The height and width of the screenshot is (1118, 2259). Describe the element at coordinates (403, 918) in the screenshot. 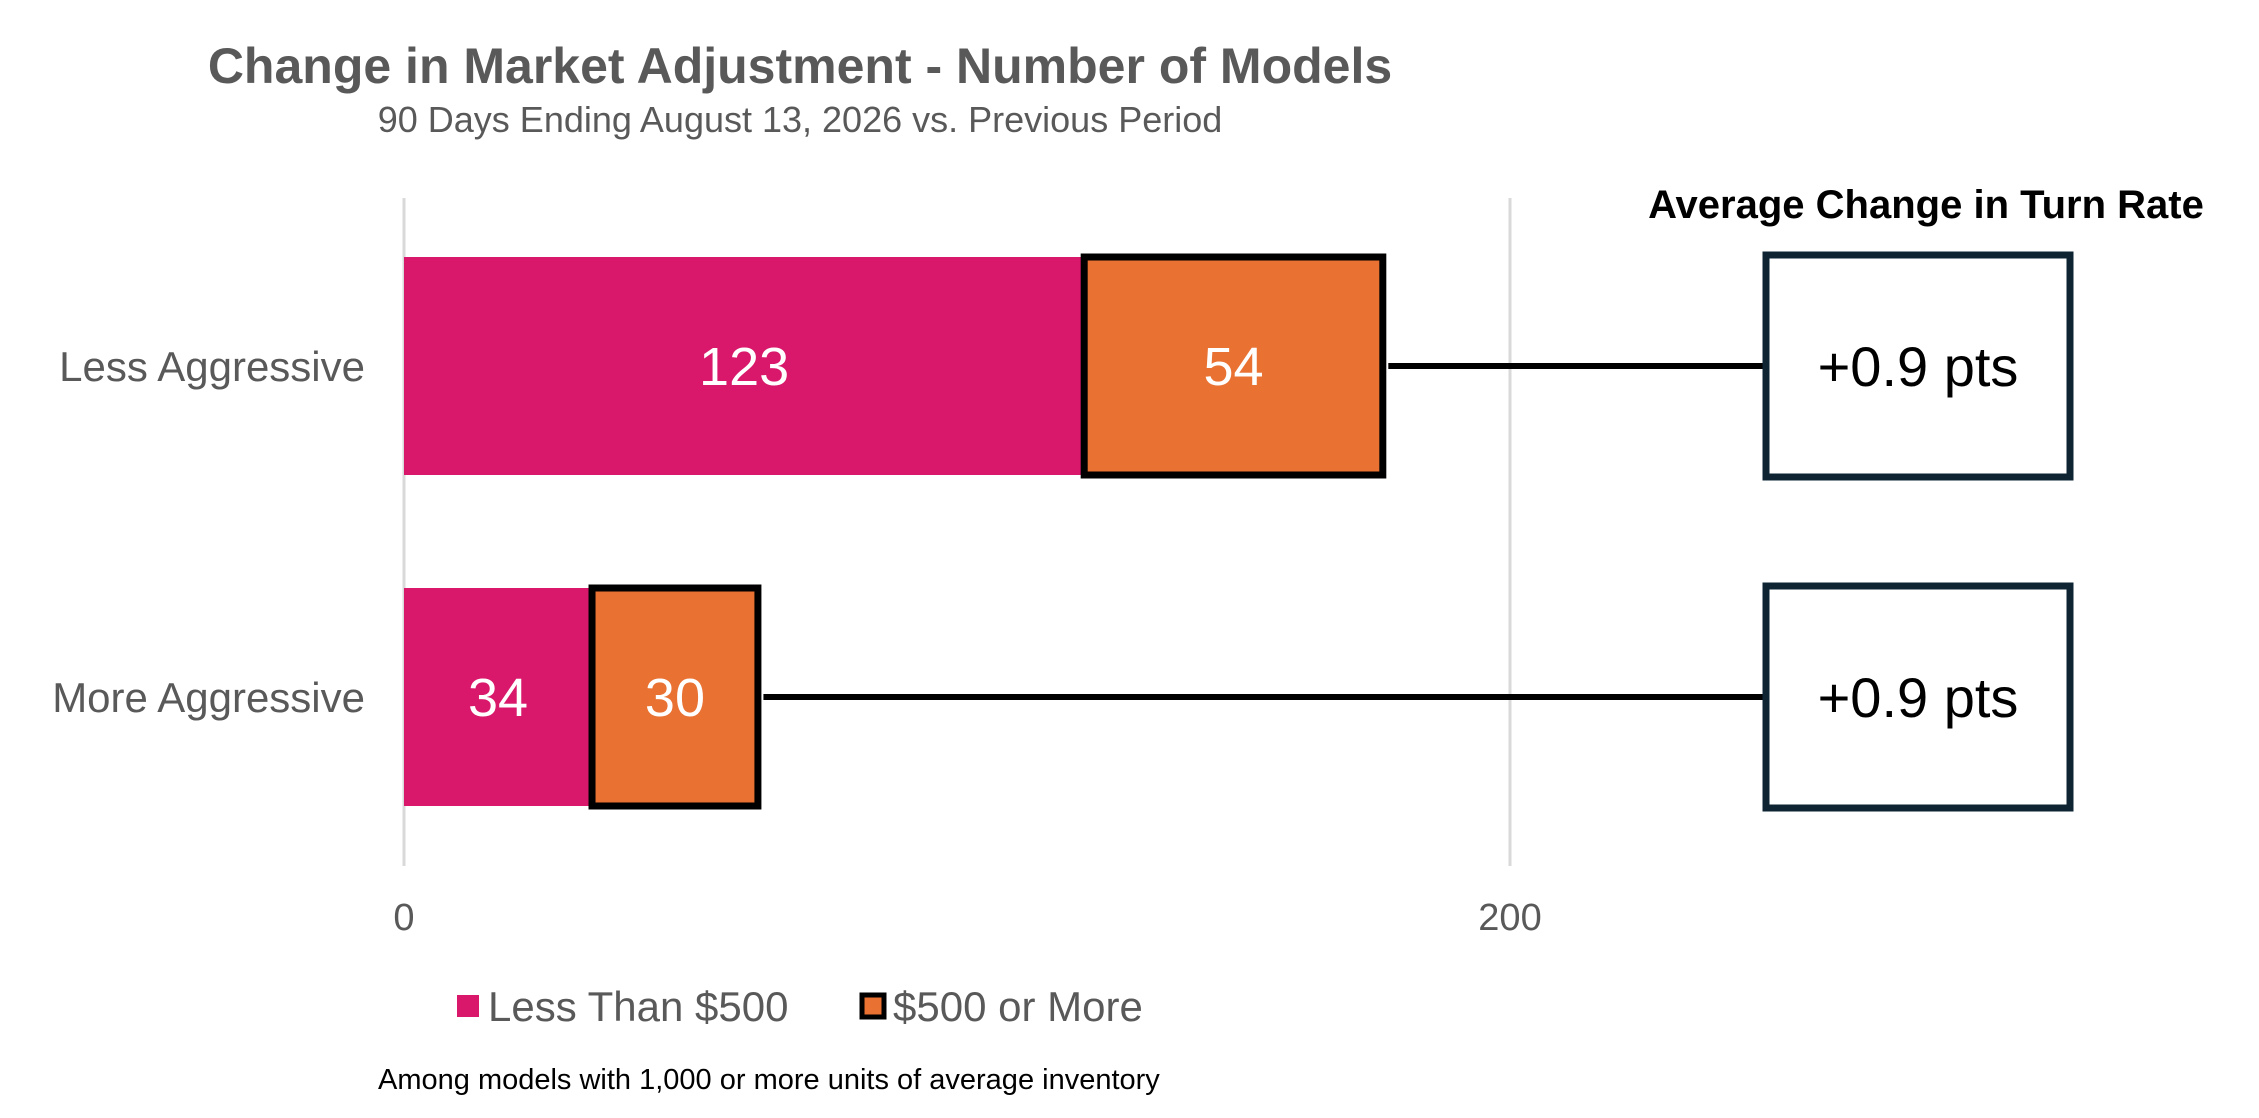

I see `x-tick-label-0: 0` at that location.